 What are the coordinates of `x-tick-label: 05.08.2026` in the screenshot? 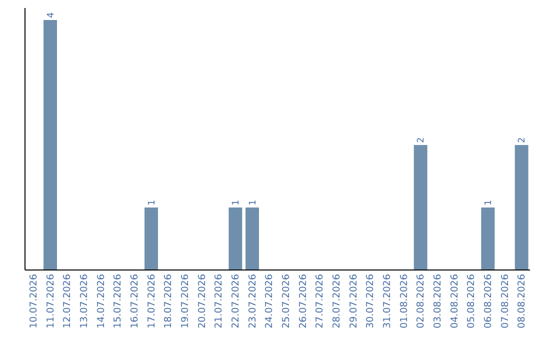 It's located at (472, 301).